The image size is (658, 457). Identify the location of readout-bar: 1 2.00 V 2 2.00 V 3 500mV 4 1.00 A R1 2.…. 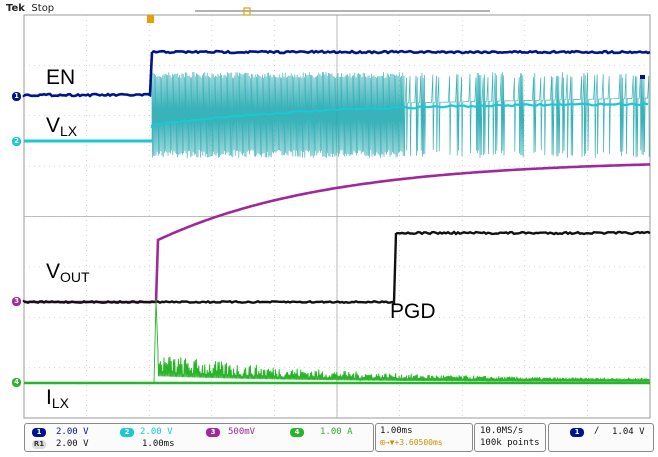
(329, 437).